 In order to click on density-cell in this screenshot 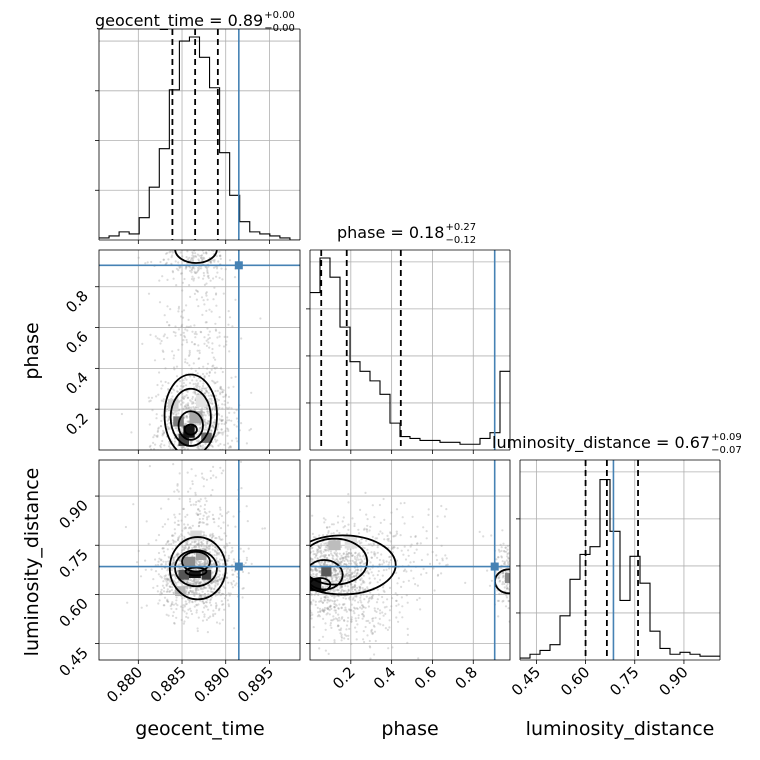, I will do `click(196, 535)`.